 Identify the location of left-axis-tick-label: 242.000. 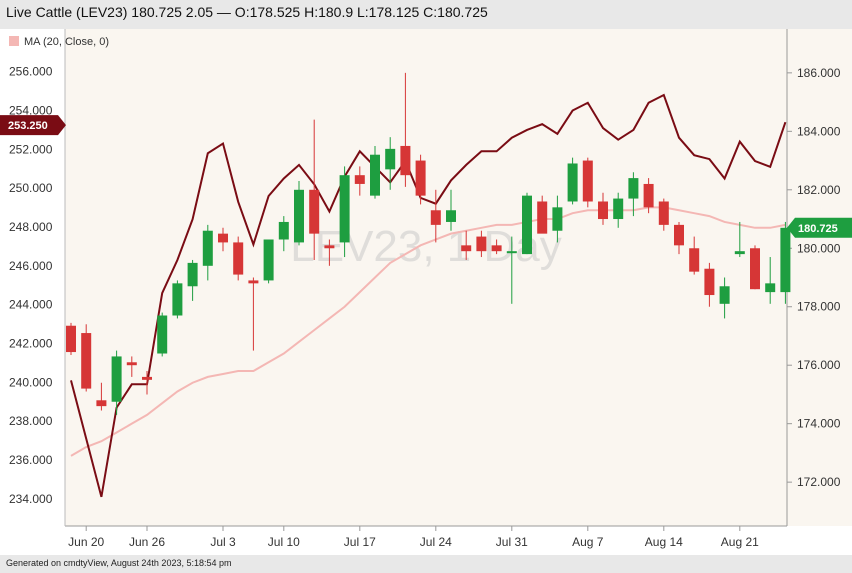
(31, 344).